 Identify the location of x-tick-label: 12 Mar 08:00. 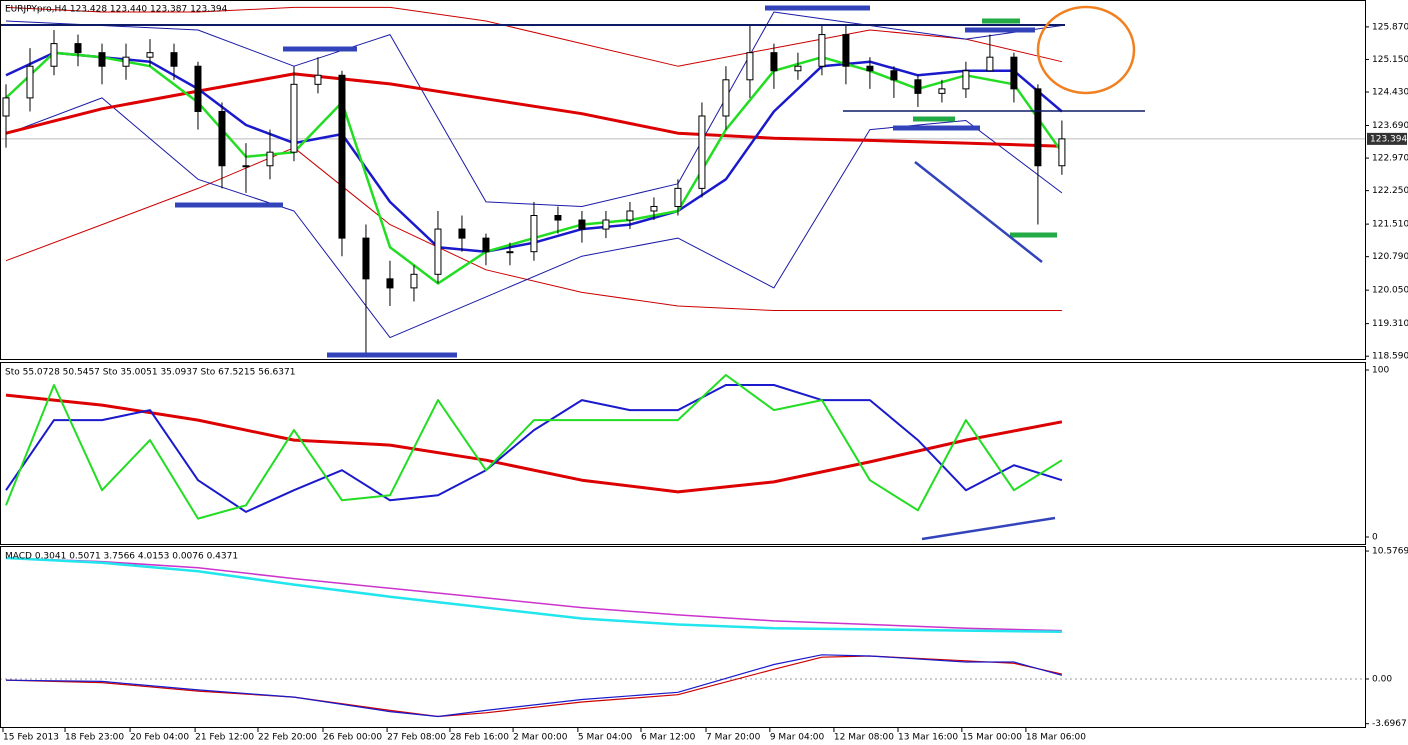
(864, 738).